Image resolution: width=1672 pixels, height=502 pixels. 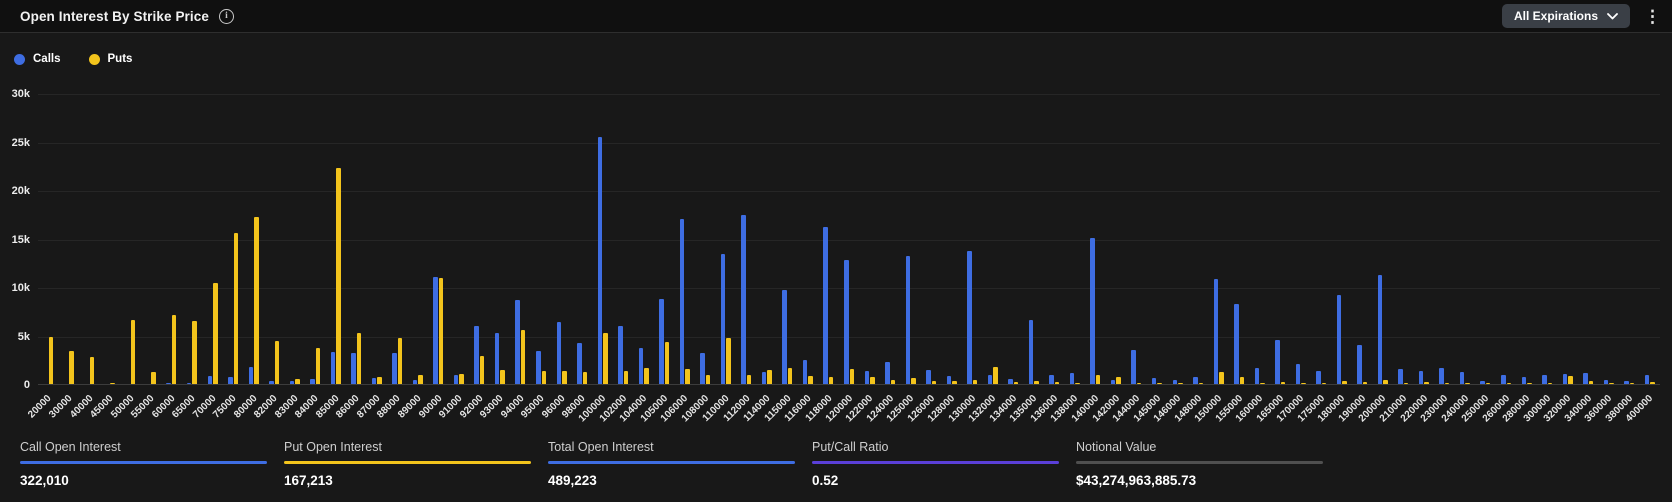 What do you see at coordinates (1612, 15) in the screenshot?
I see `chevron-down-icon` at bounding box center [1612, 15].